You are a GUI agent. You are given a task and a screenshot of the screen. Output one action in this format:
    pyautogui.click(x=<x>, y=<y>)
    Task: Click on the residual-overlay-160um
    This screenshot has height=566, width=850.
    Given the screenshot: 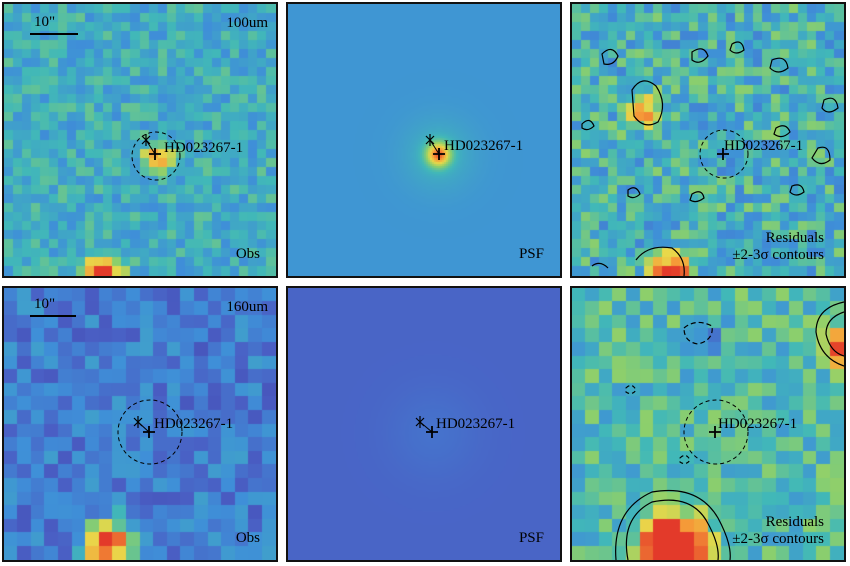 What is the action you would take?
    pyautogui.click(x=729, y=430)
    